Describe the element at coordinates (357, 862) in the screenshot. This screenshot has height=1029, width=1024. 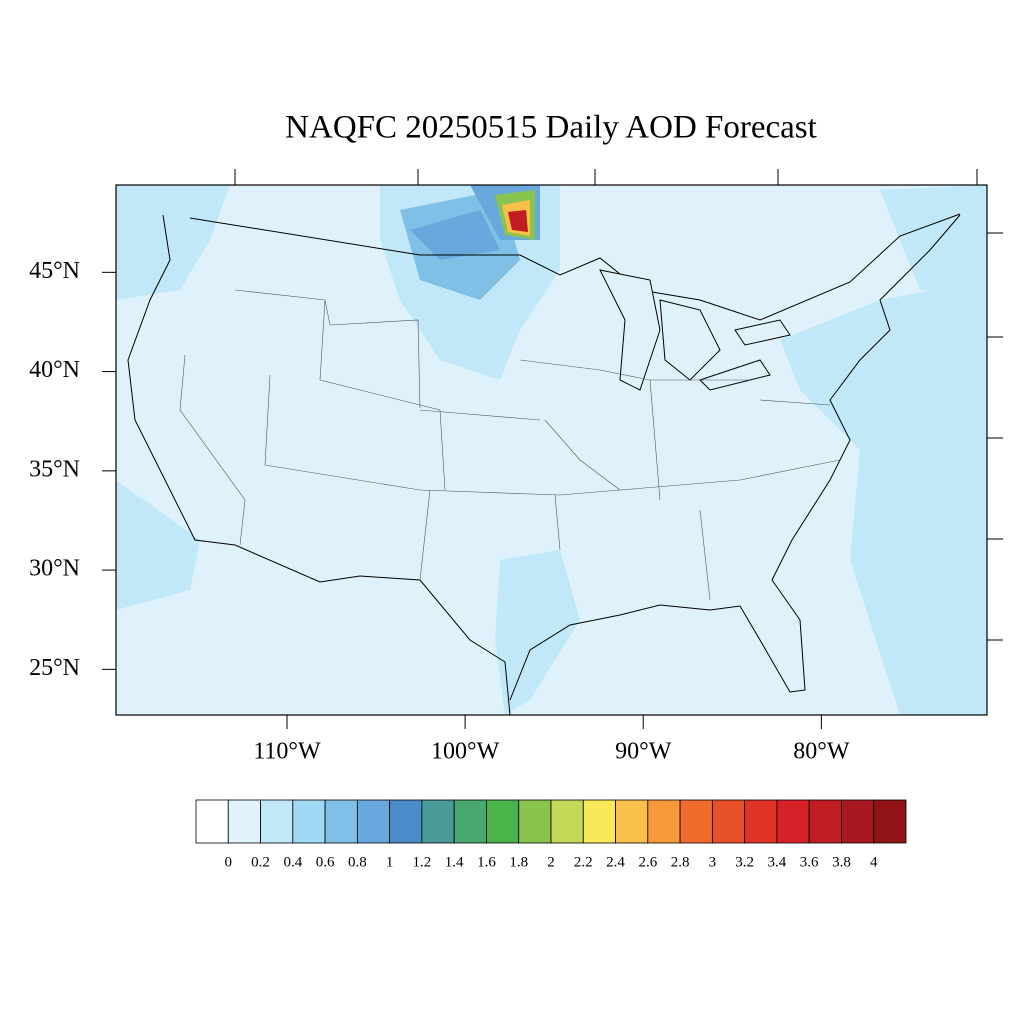
I see `colorbar-label: 0.8` at that location.